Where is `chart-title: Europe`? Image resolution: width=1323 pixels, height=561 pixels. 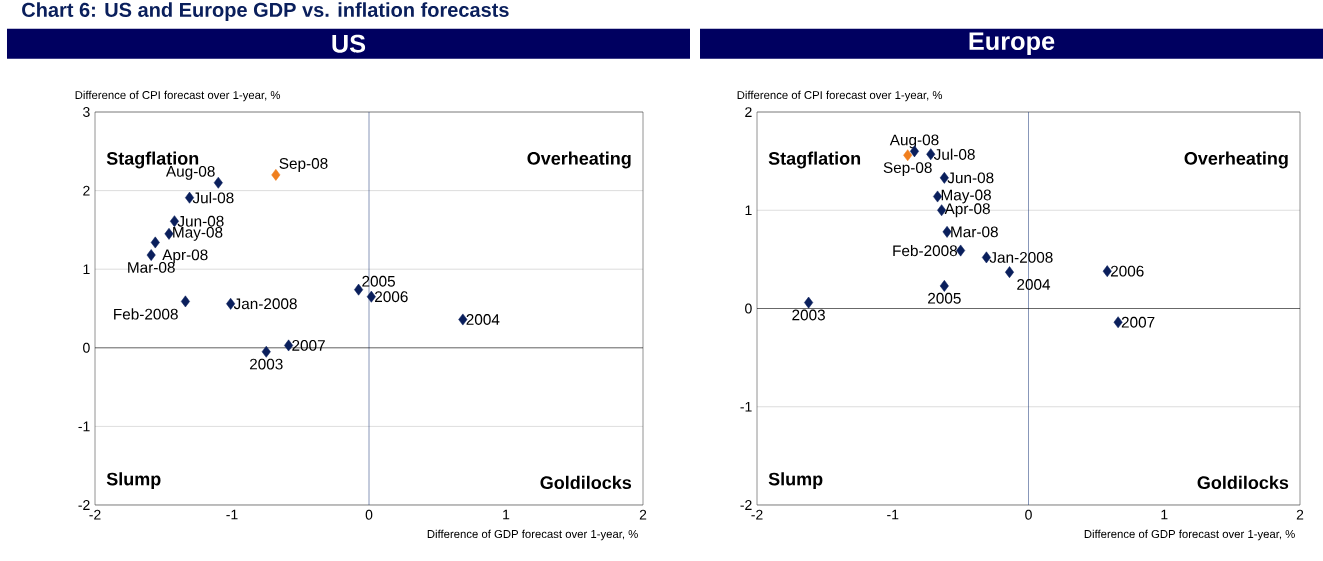
chart-title: Europe is located at coordinates (1012, 44).